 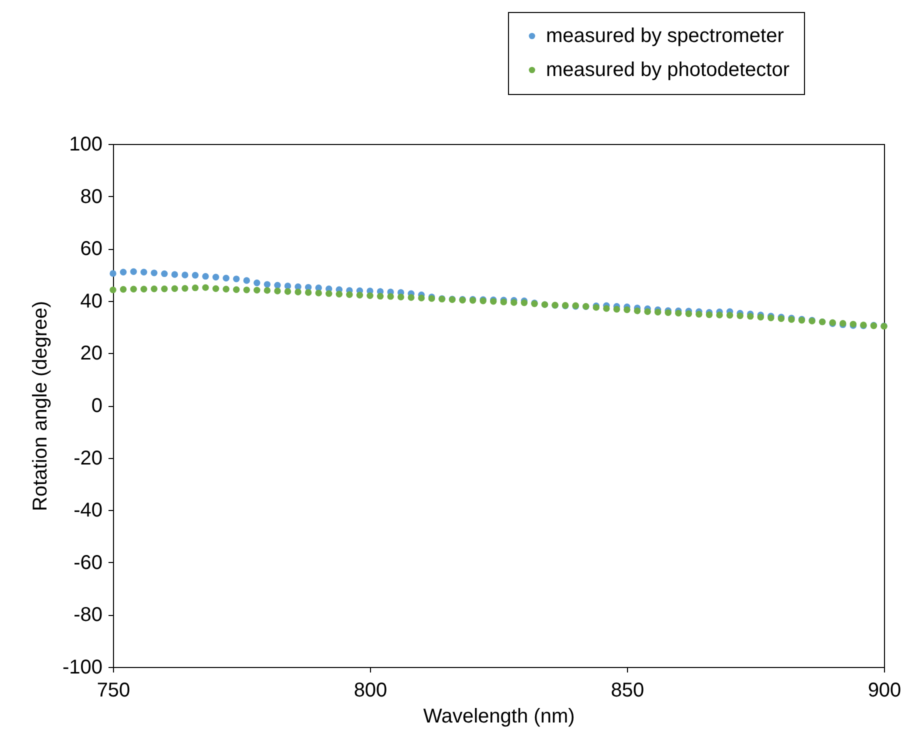 What do you see at coordinates (371, 691) in the screenshot?
I see `x-tick-label: 800` at bounding box center [371, 691].